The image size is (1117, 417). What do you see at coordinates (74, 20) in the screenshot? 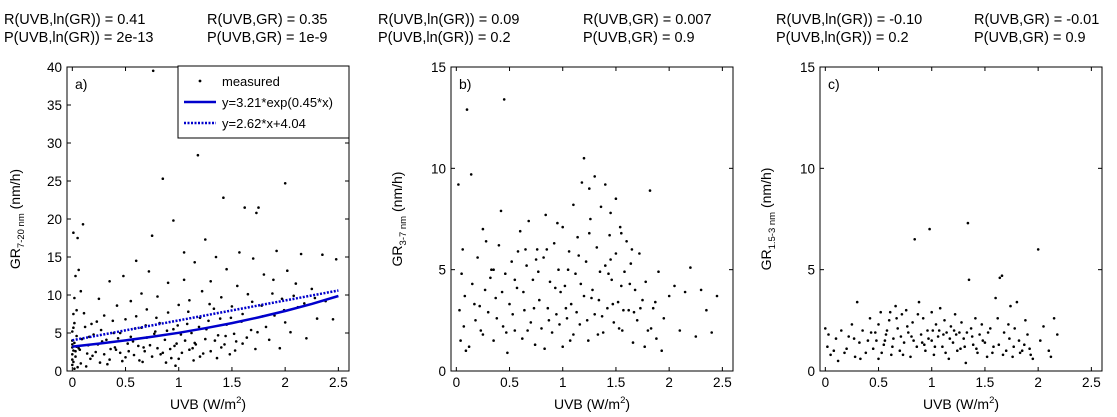
I see `stat-line: R(UVB,ln(GR)) = 0.41` at bounding box center [74, 20].